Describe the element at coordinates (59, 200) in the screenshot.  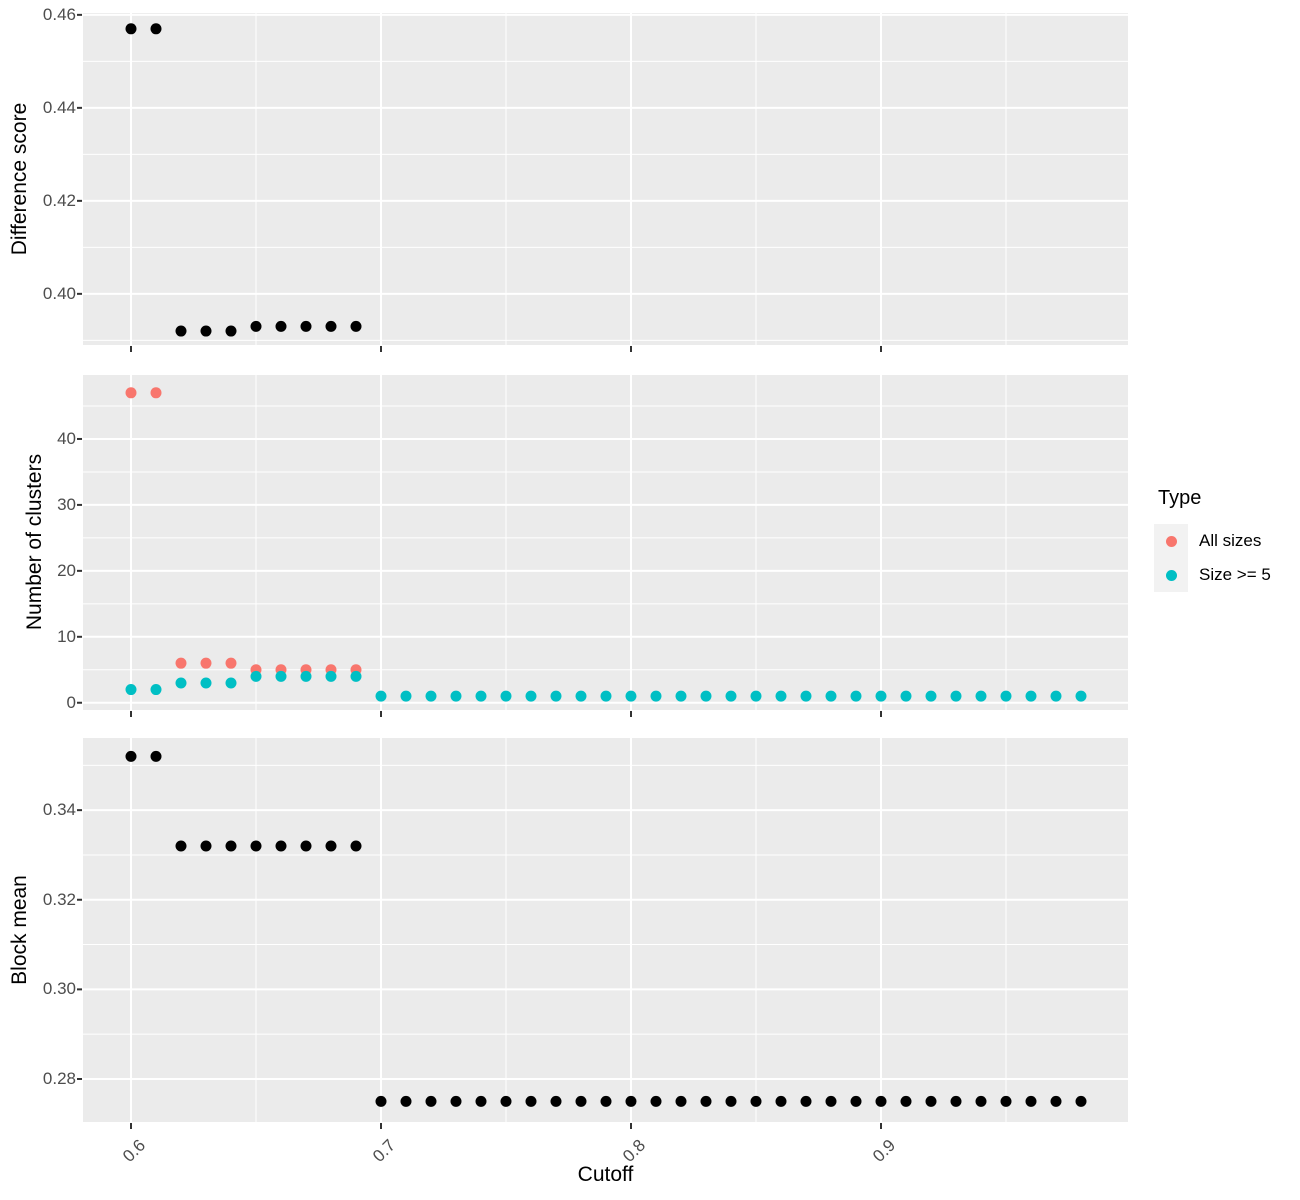
I see `y-tick-label: 0.42` at that location.